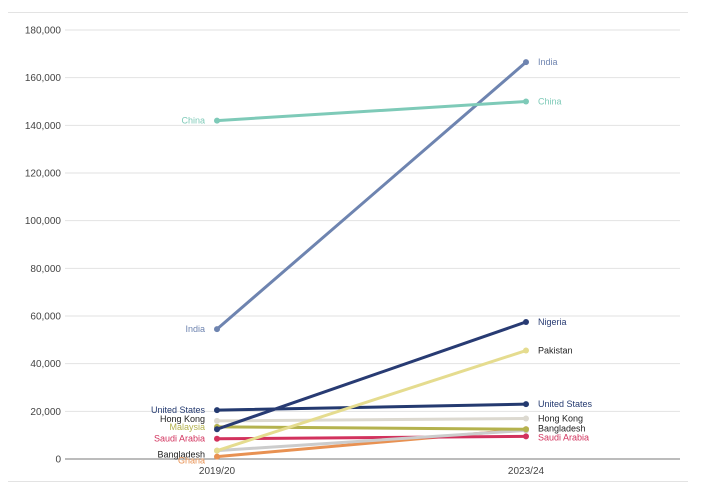  Describe the element at coordinates (526, 418) in the screenshot. I see `data-point-hong-kong-end` at that location.